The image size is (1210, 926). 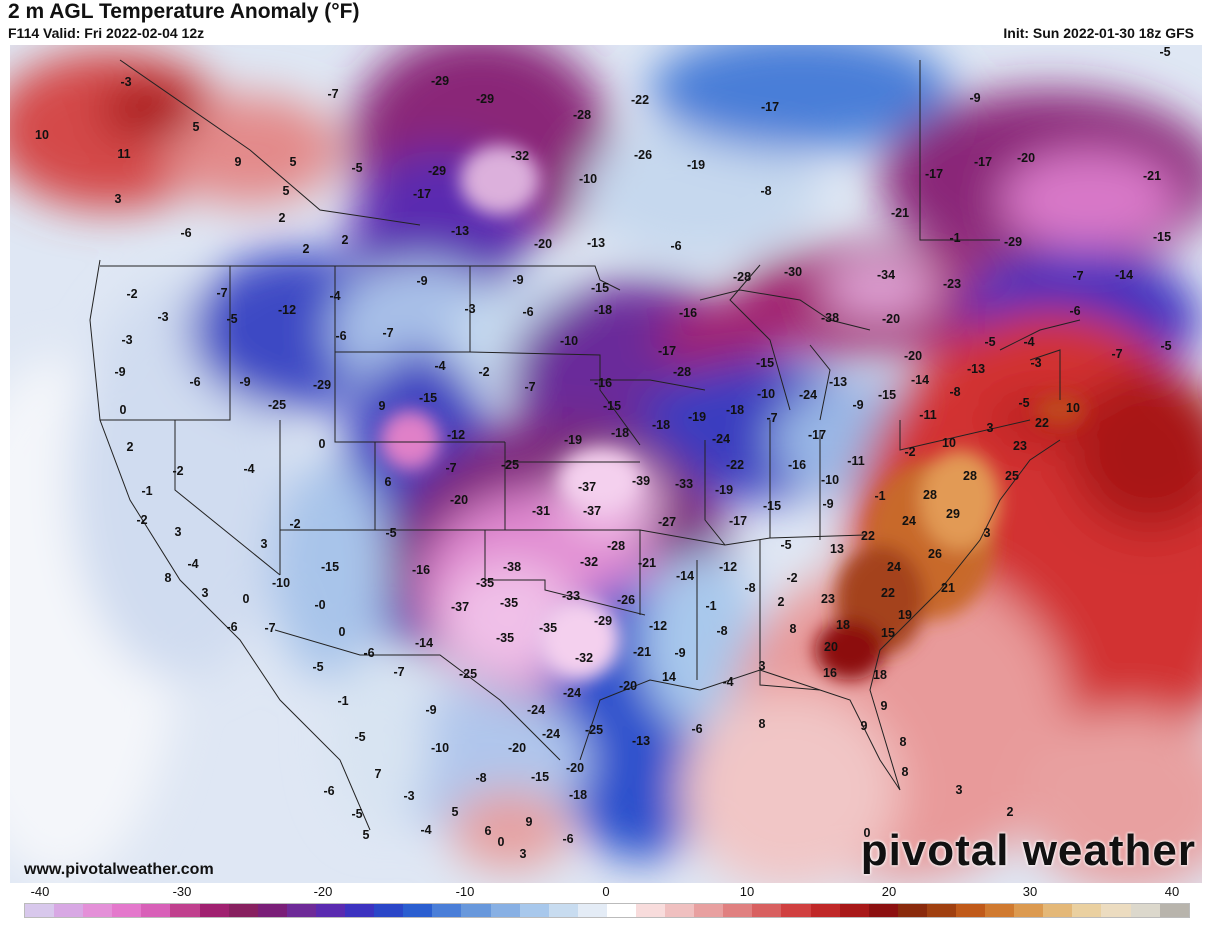 What do you see at coordinates (465, 891) in the screenshot?
I see `colorbar-tick: -10` at bounding box center [465, 891].